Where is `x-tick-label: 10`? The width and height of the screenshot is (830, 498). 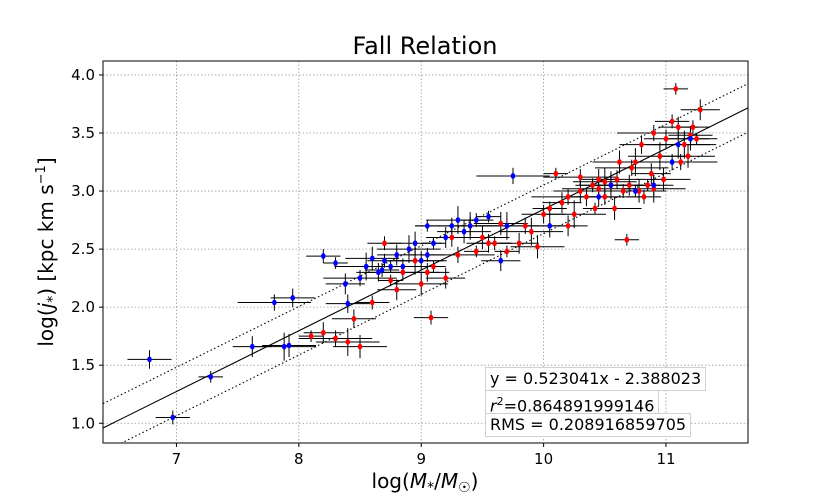
x-tick-label: 10 is located at coordinates (543, 459).